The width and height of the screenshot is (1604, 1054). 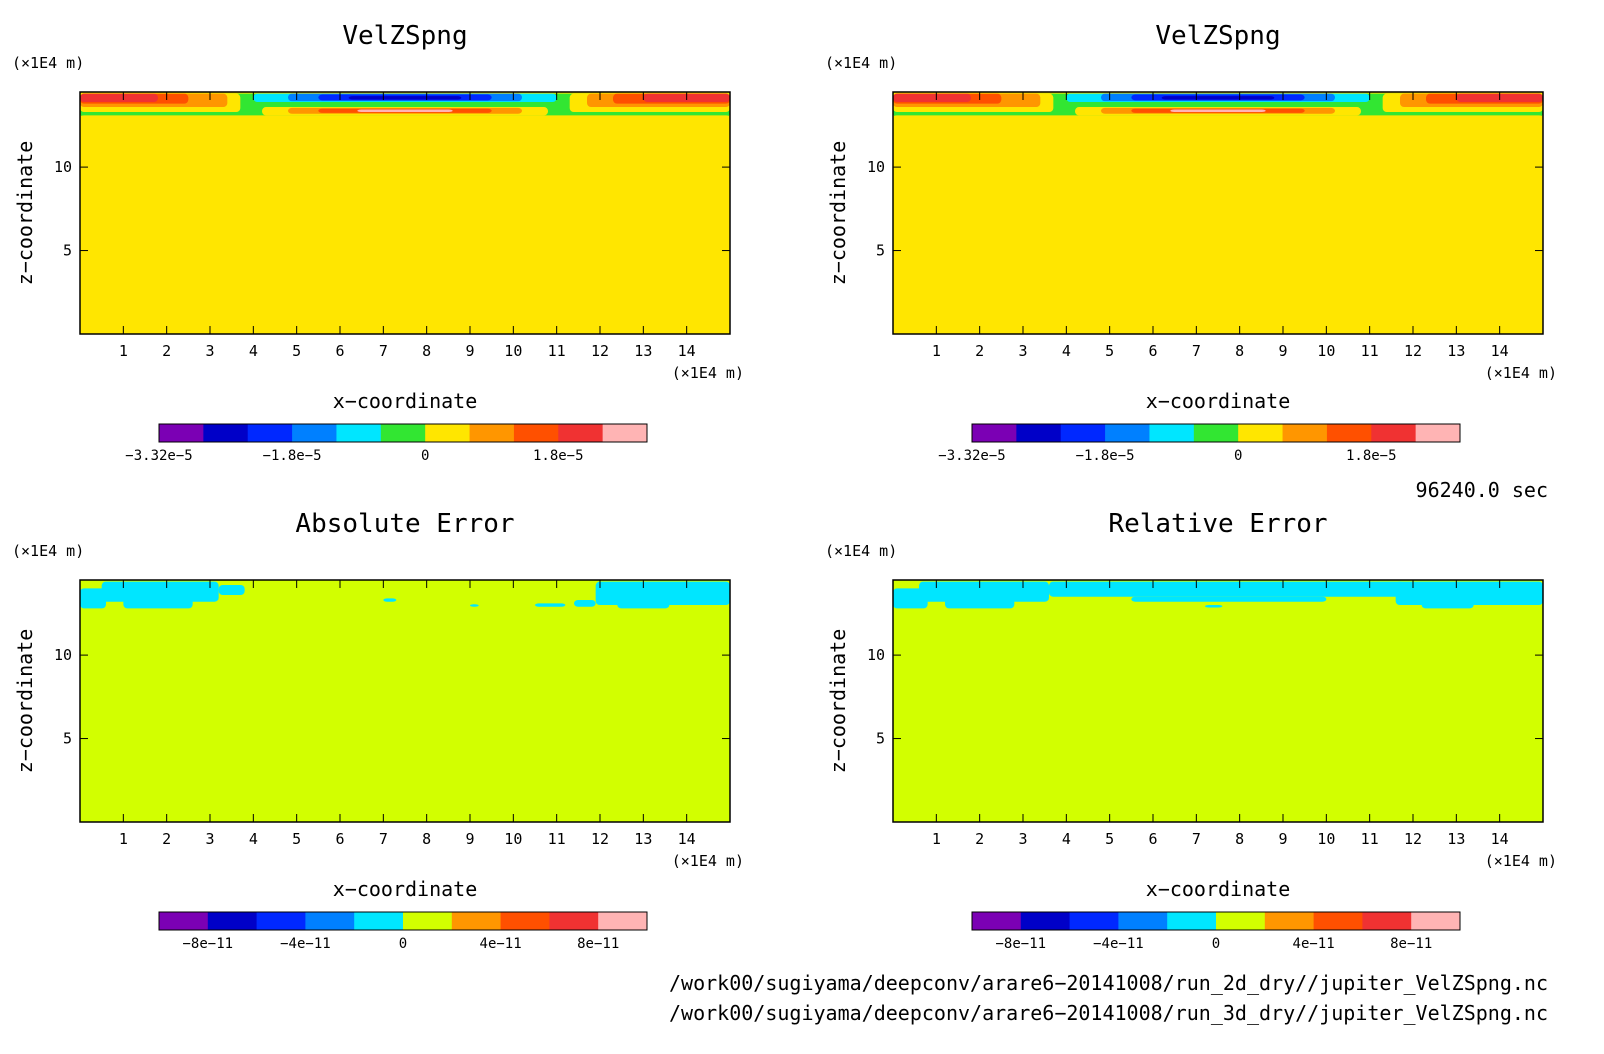 What do you see at coordinates (1326, 351) in the screenshot?
I see `x-tick-label: 10` at bounding box center [1326, 351].